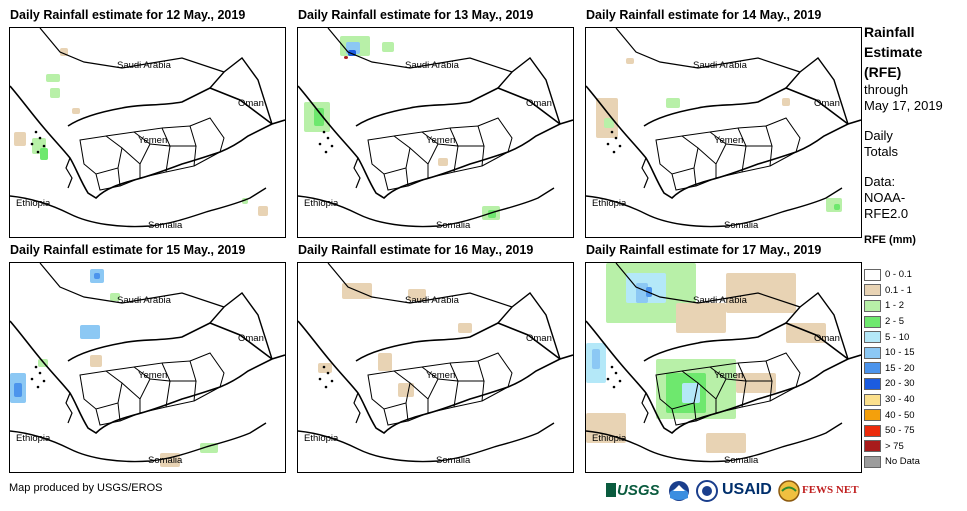 This screenshot has height=511, width=967. I want to click on legend-class-label: 20 - 30, so click(900, 384).